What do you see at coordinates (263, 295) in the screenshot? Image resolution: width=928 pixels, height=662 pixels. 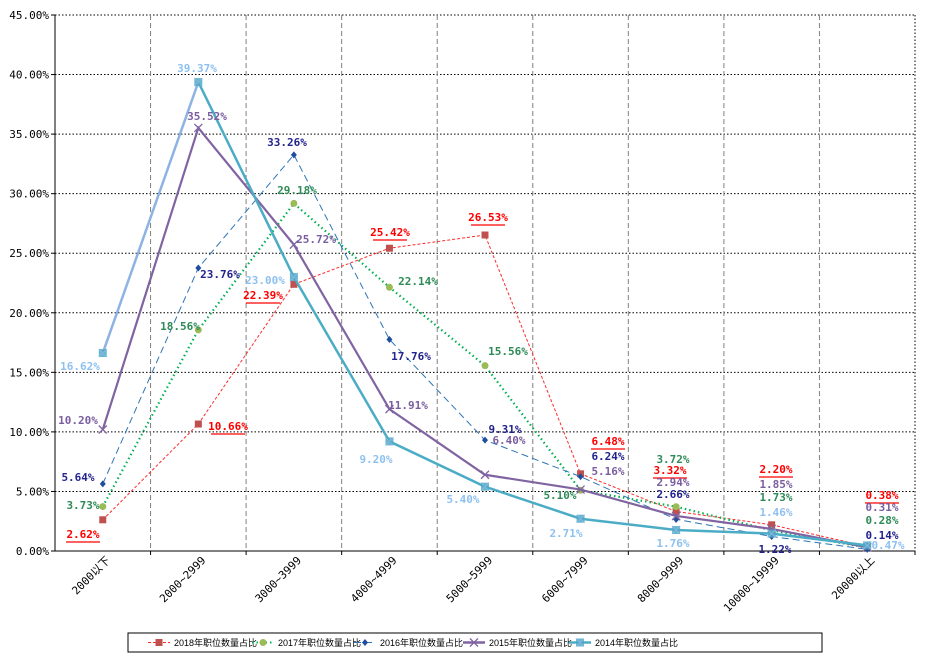 I see `data-label: 22.39%` at bounding box center [263, 295].